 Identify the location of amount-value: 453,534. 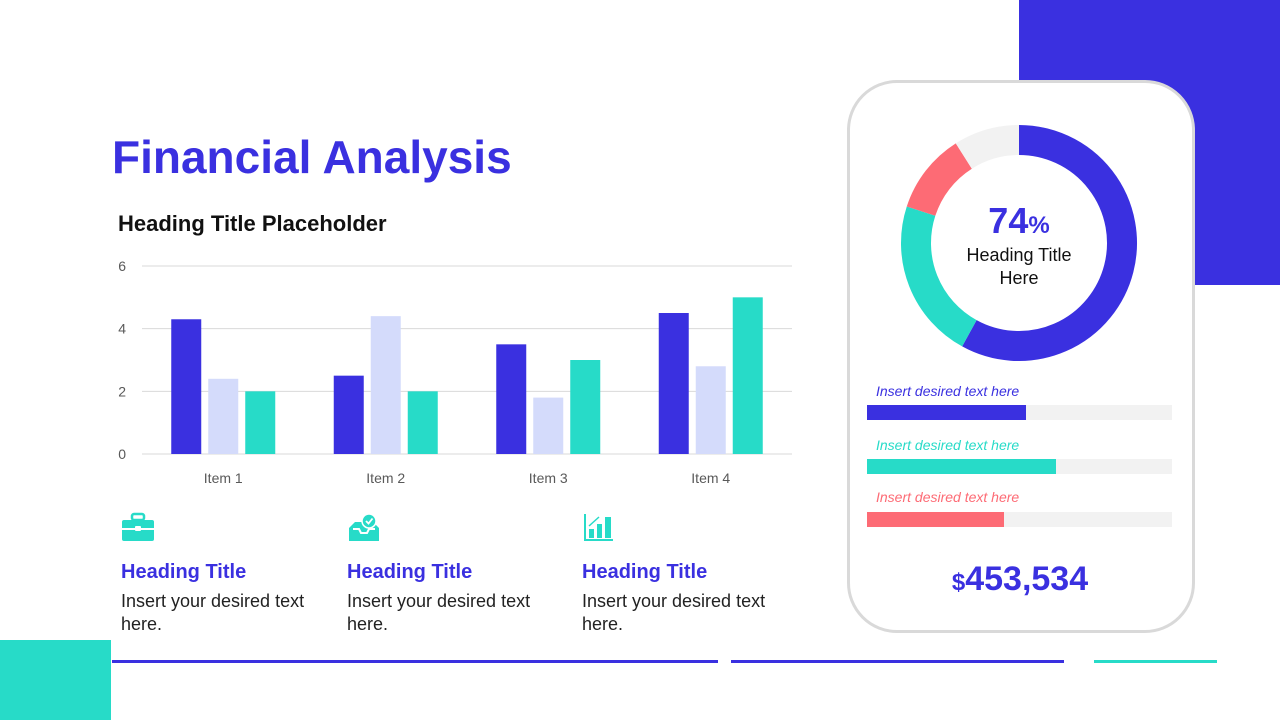
(1027, 579).